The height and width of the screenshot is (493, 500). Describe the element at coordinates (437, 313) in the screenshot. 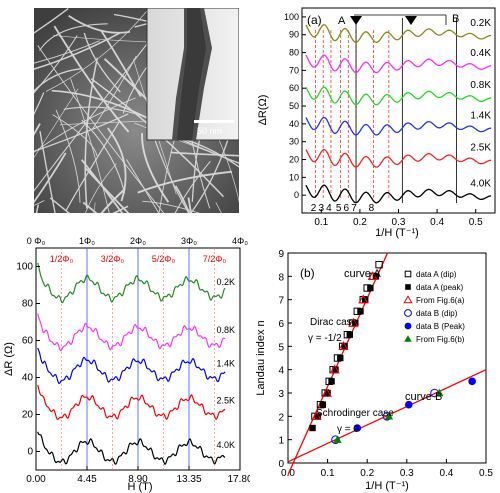

I see `legend-label: data B (dip)` at that location.